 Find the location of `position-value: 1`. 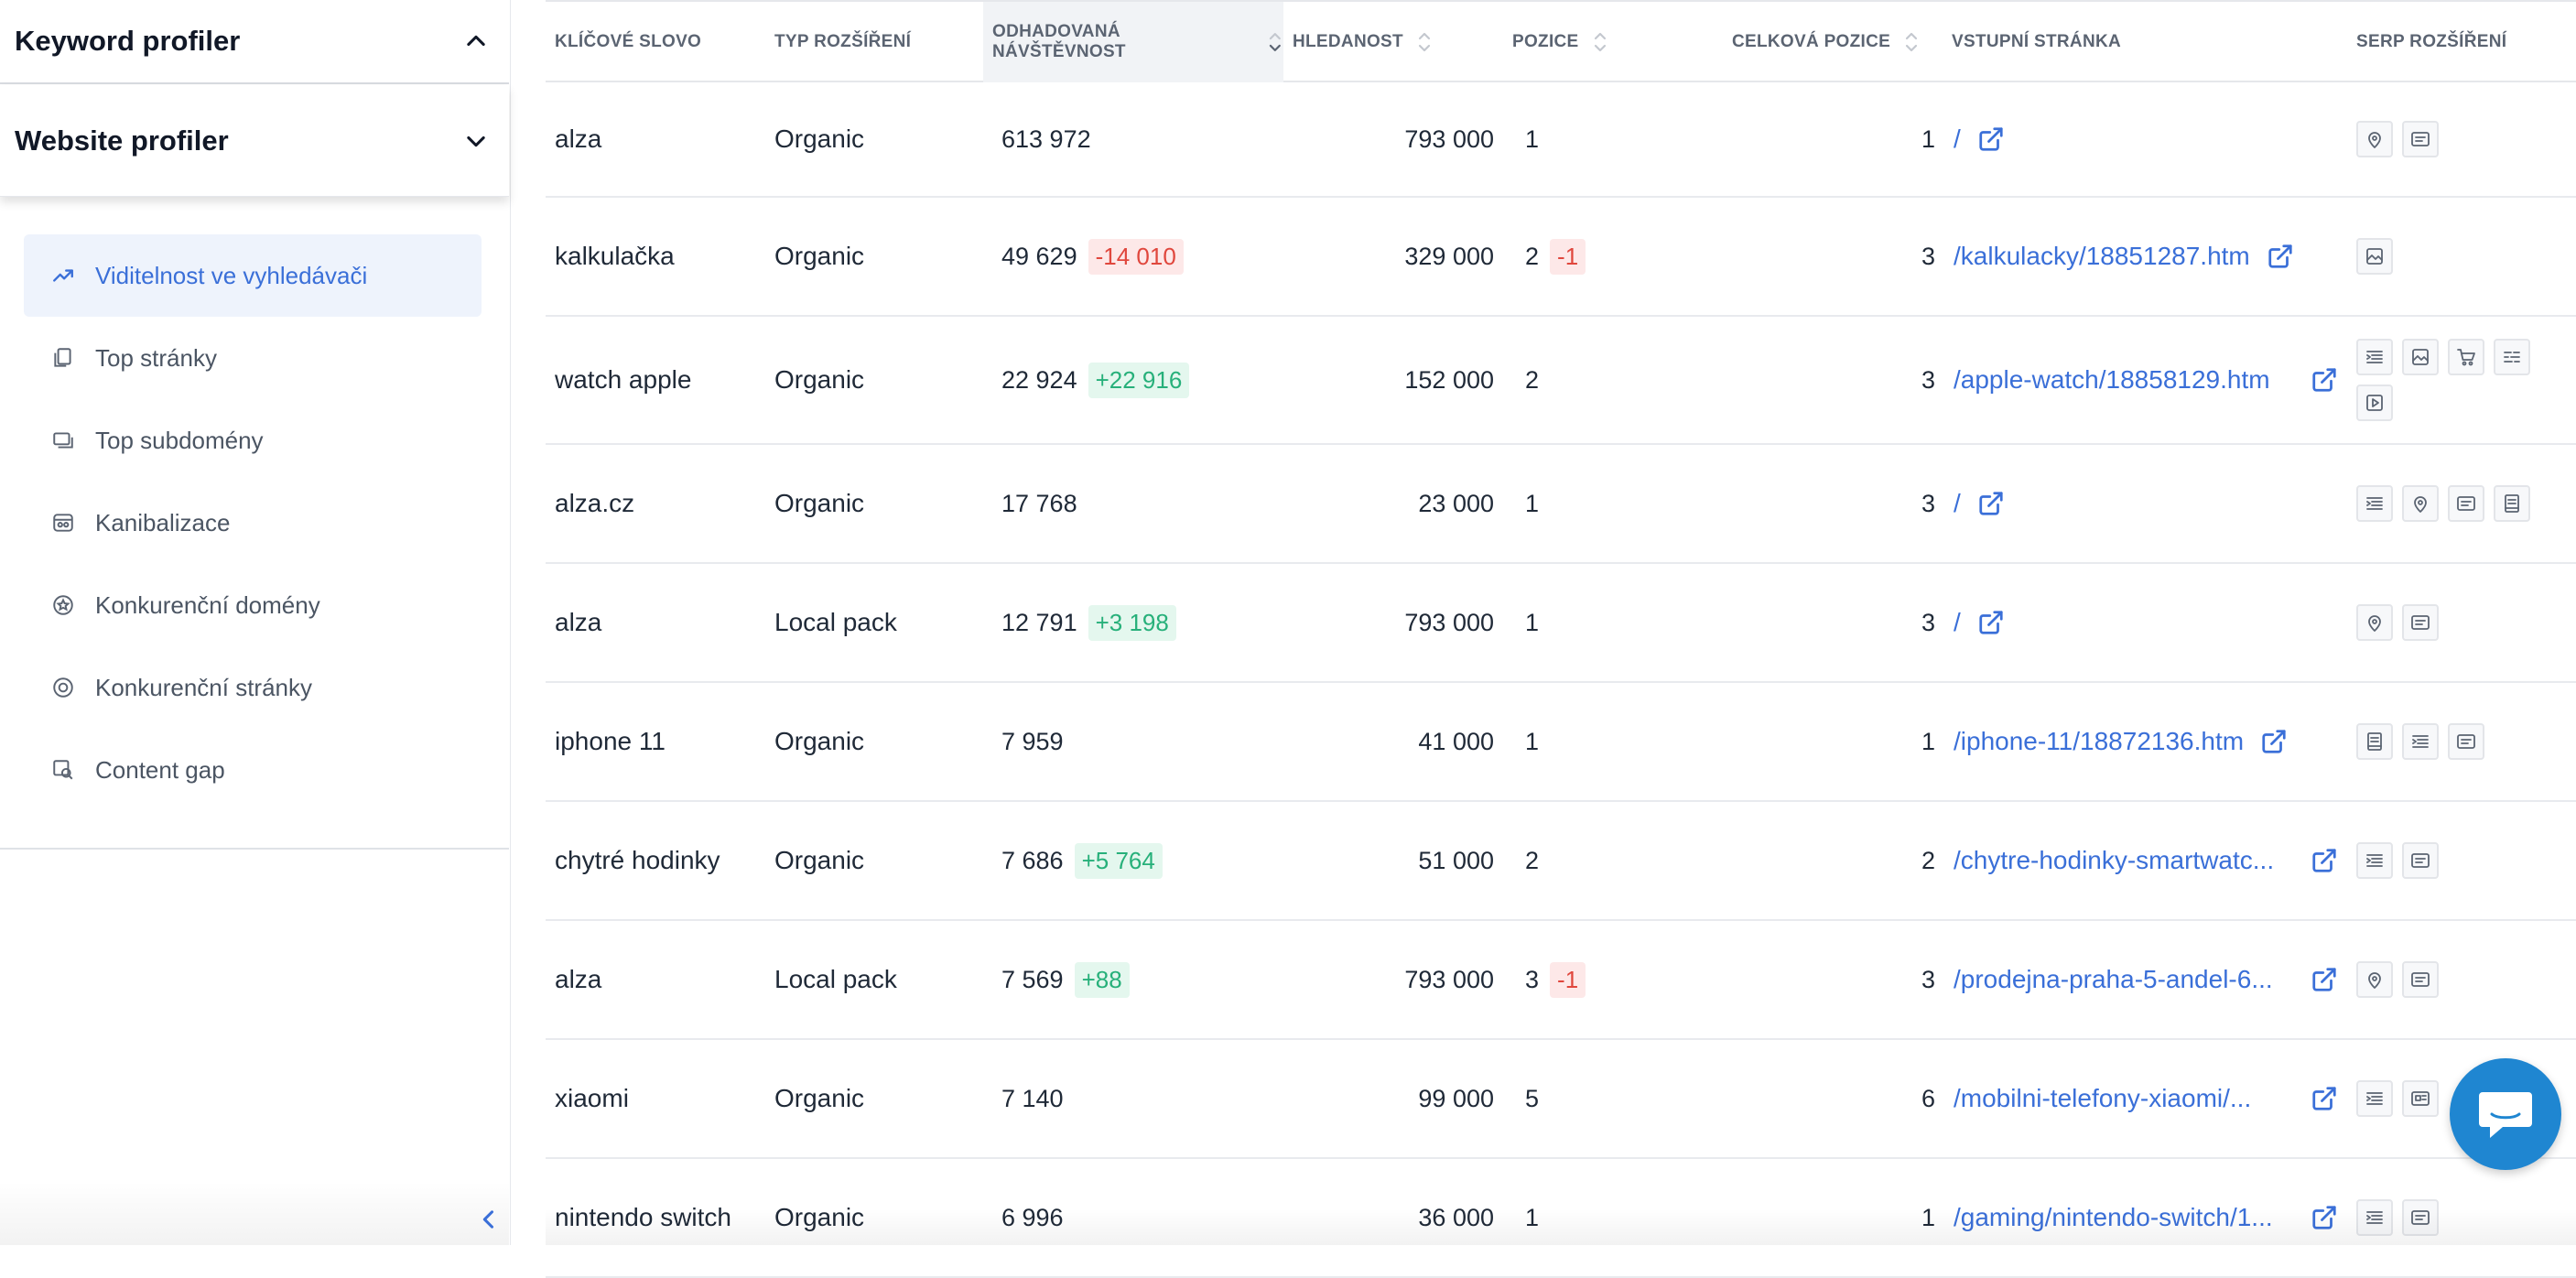

position-value: 1 is located at coordinates (1532, 503).